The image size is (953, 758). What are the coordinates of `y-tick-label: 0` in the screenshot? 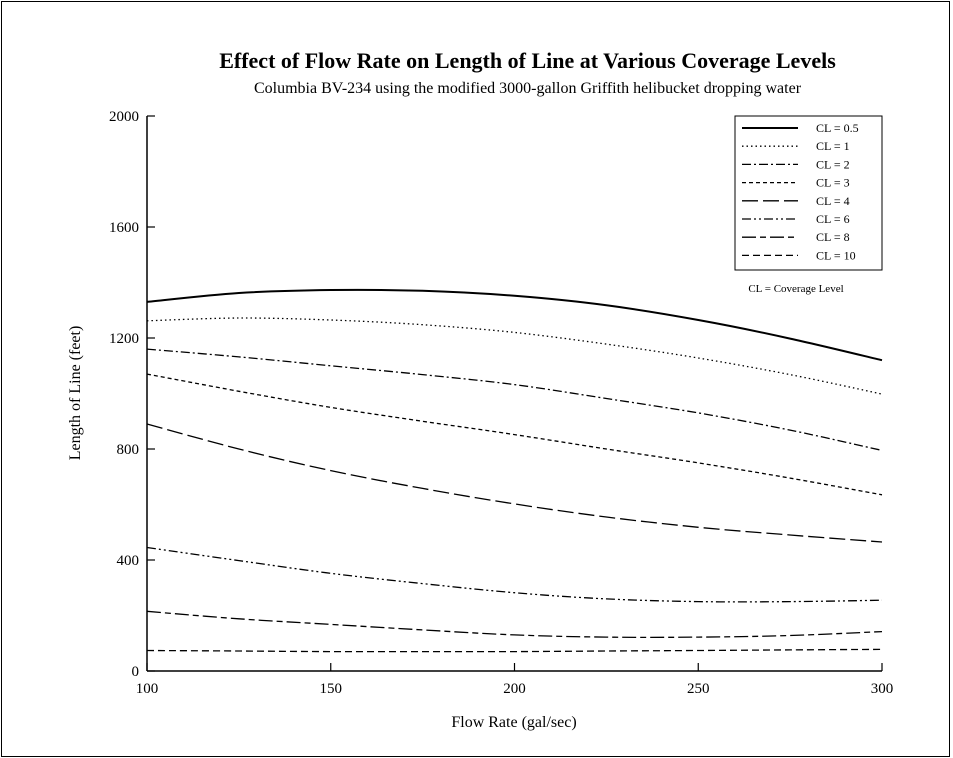 It's located at (136, 672).